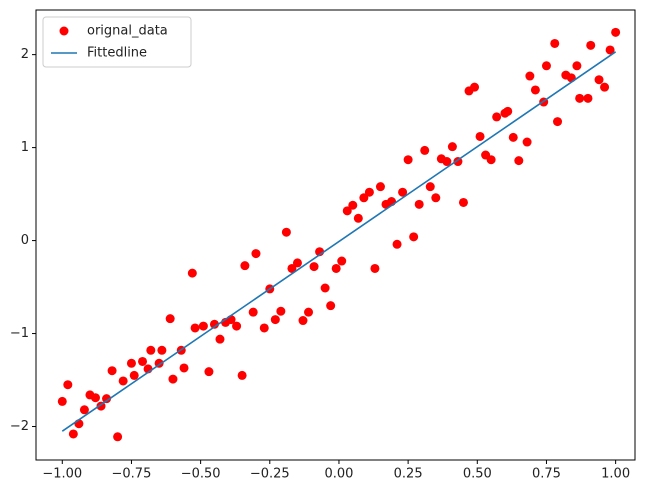 The height and width of the screenshot is (501, 653). What do you see at coordinates (25, 54) in the screenshot?
I see `y-tick-label: 2` at bounding box center [25, 54].